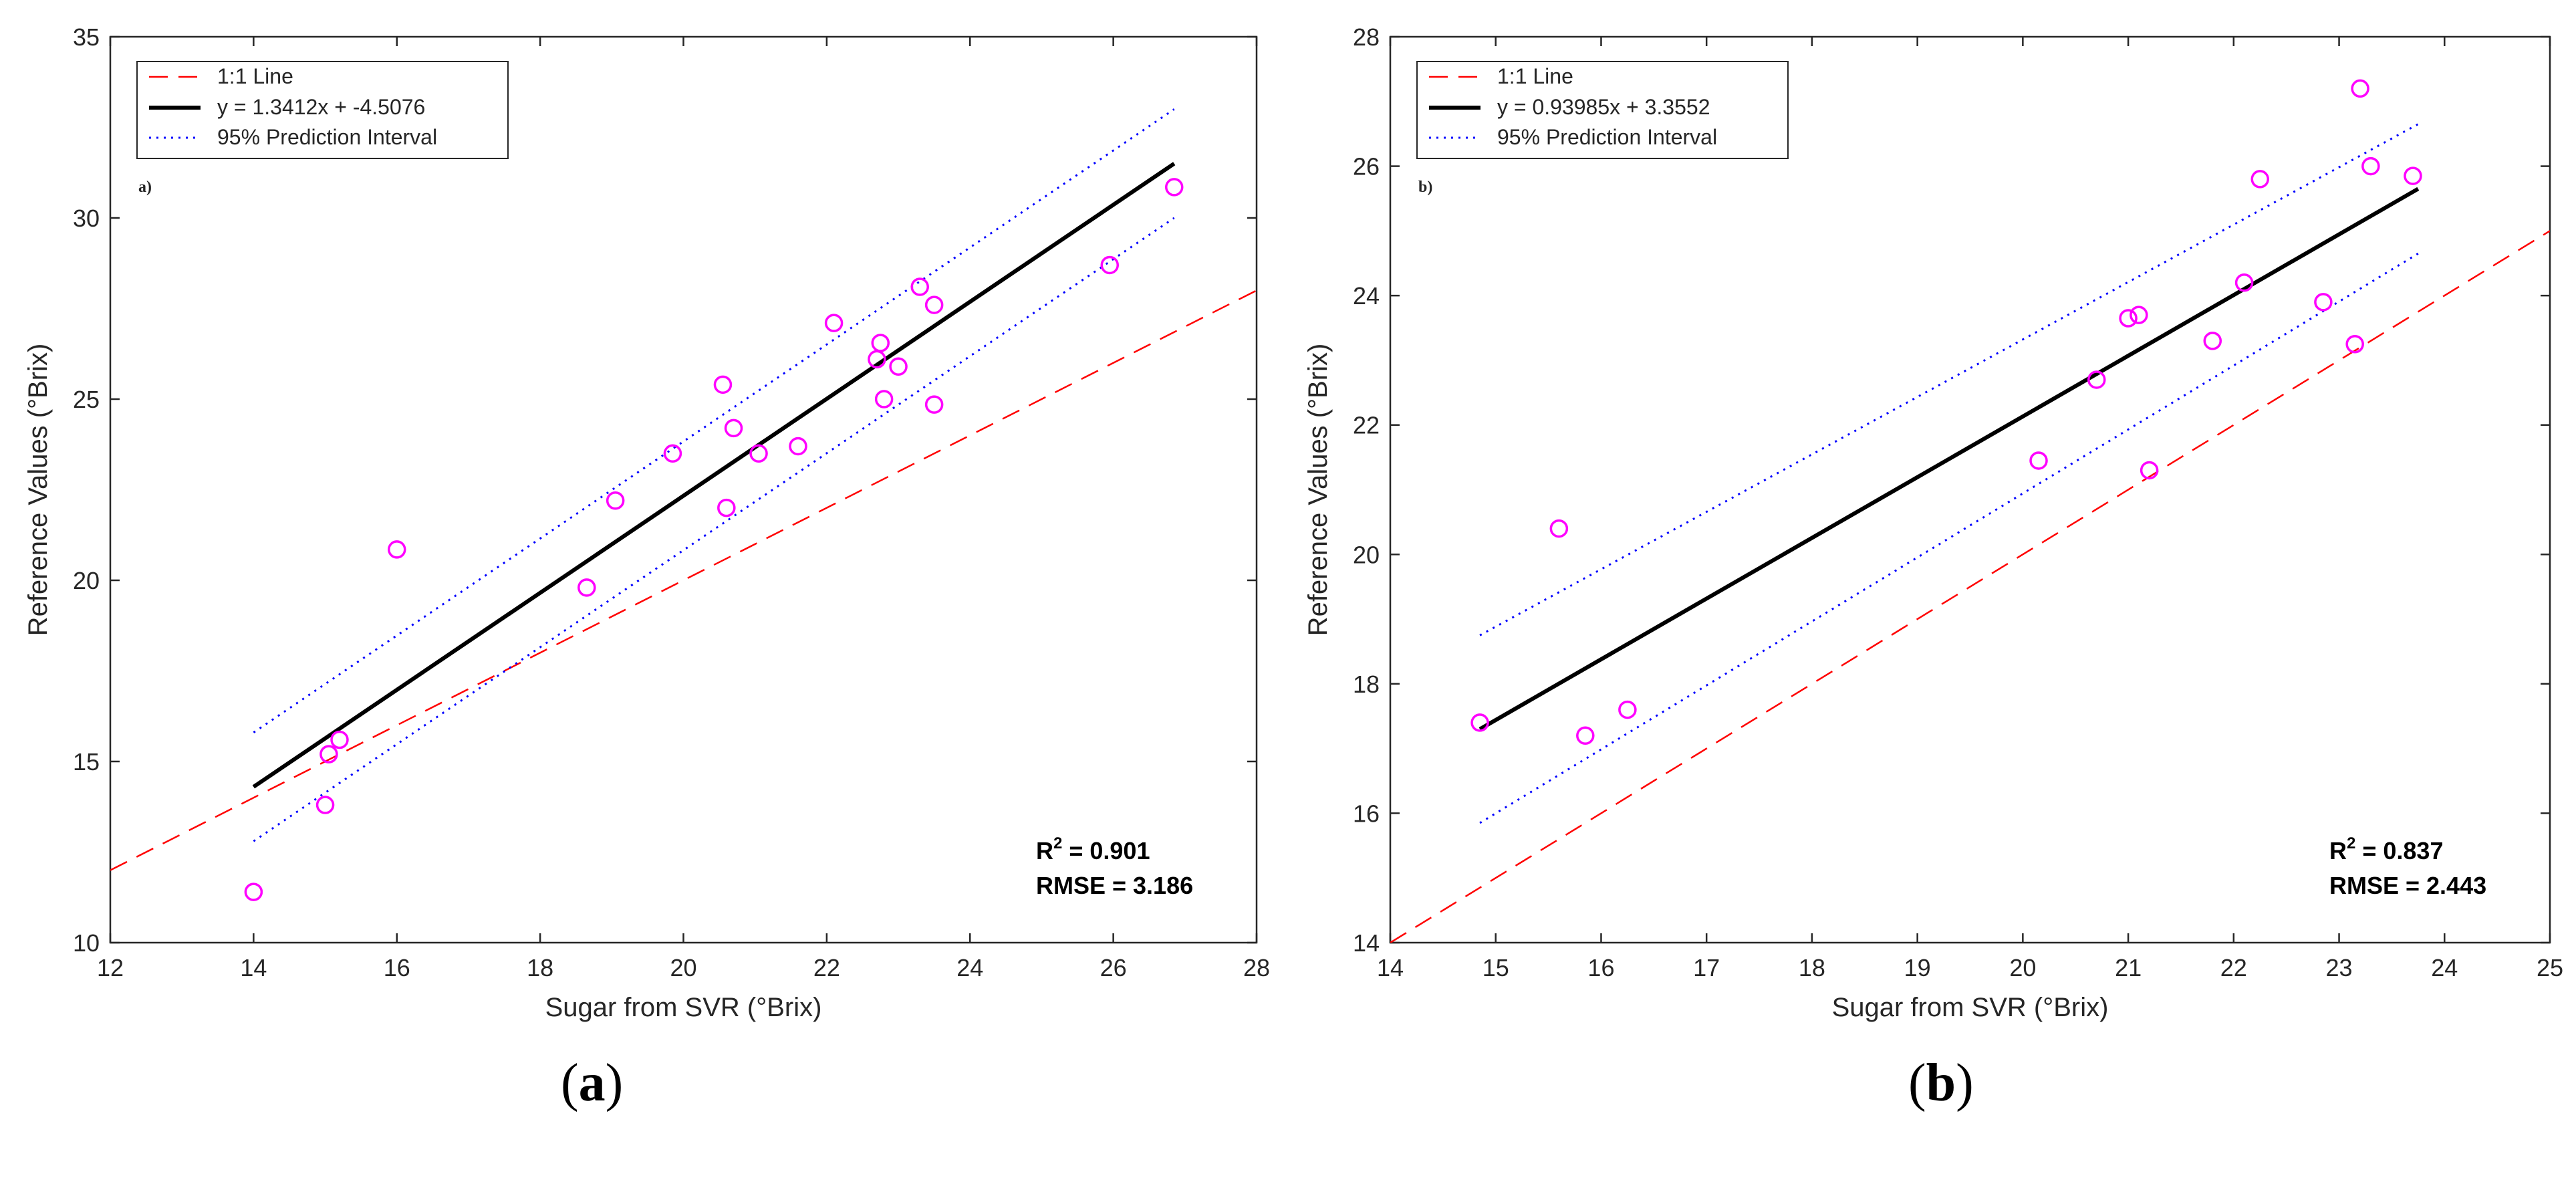 The image size is (2576, 1182). What do you see at coordinates (1106, 850) in the screenshot?
I see `r-squared-value: = 0.901` at bounding box center [1106, 850].